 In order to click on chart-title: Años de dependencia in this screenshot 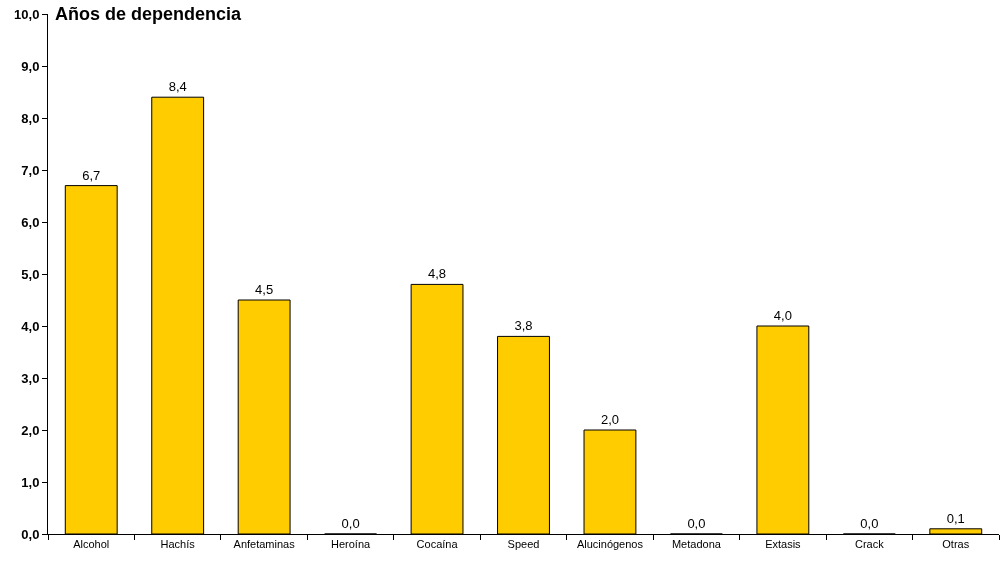, I will do `click(149, 14)`.